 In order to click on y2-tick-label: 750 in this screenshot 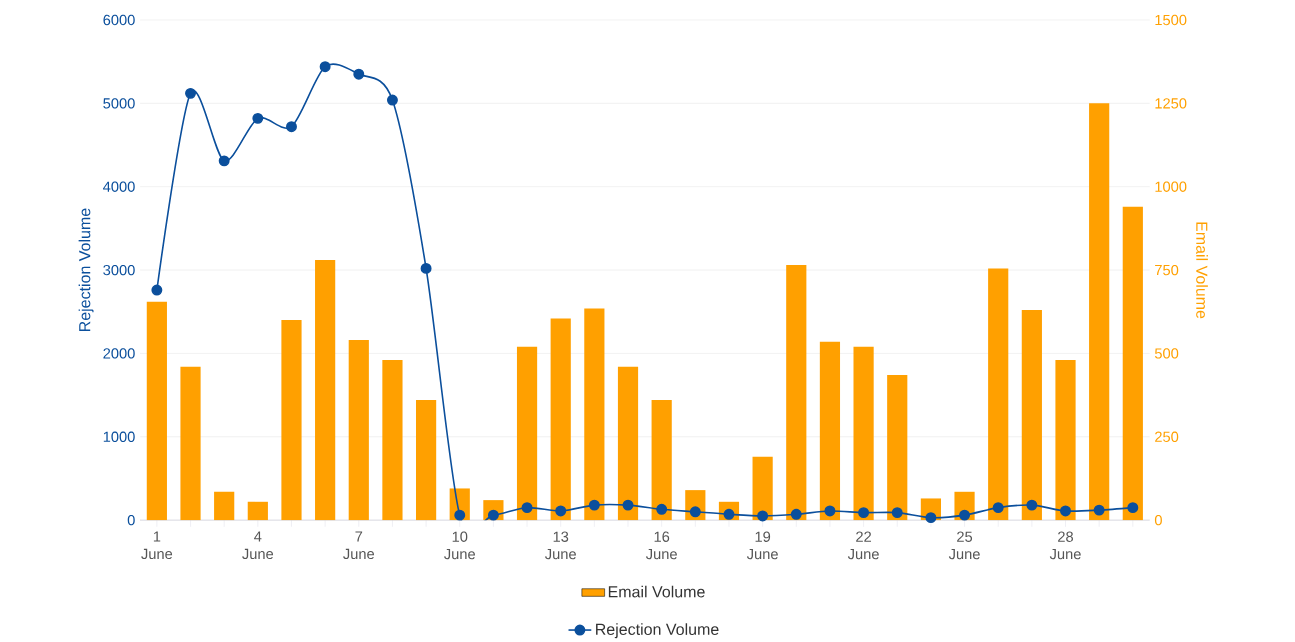, I will do `click(1167, 270)`.